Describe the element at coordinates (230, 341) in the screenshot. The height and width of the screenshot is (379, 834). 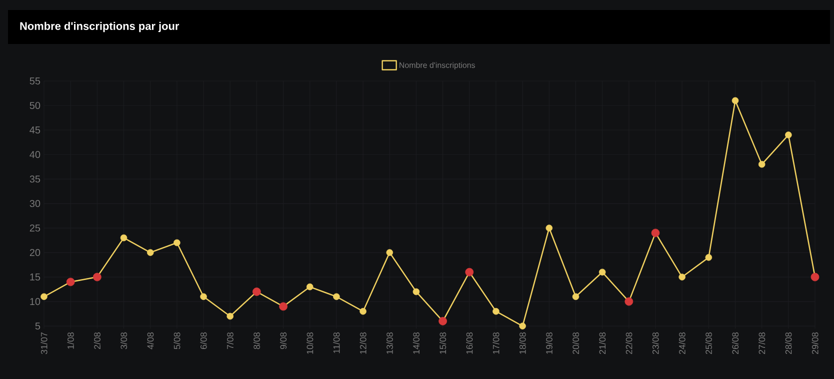
I see `x-tick-label: 7/08` at that location.